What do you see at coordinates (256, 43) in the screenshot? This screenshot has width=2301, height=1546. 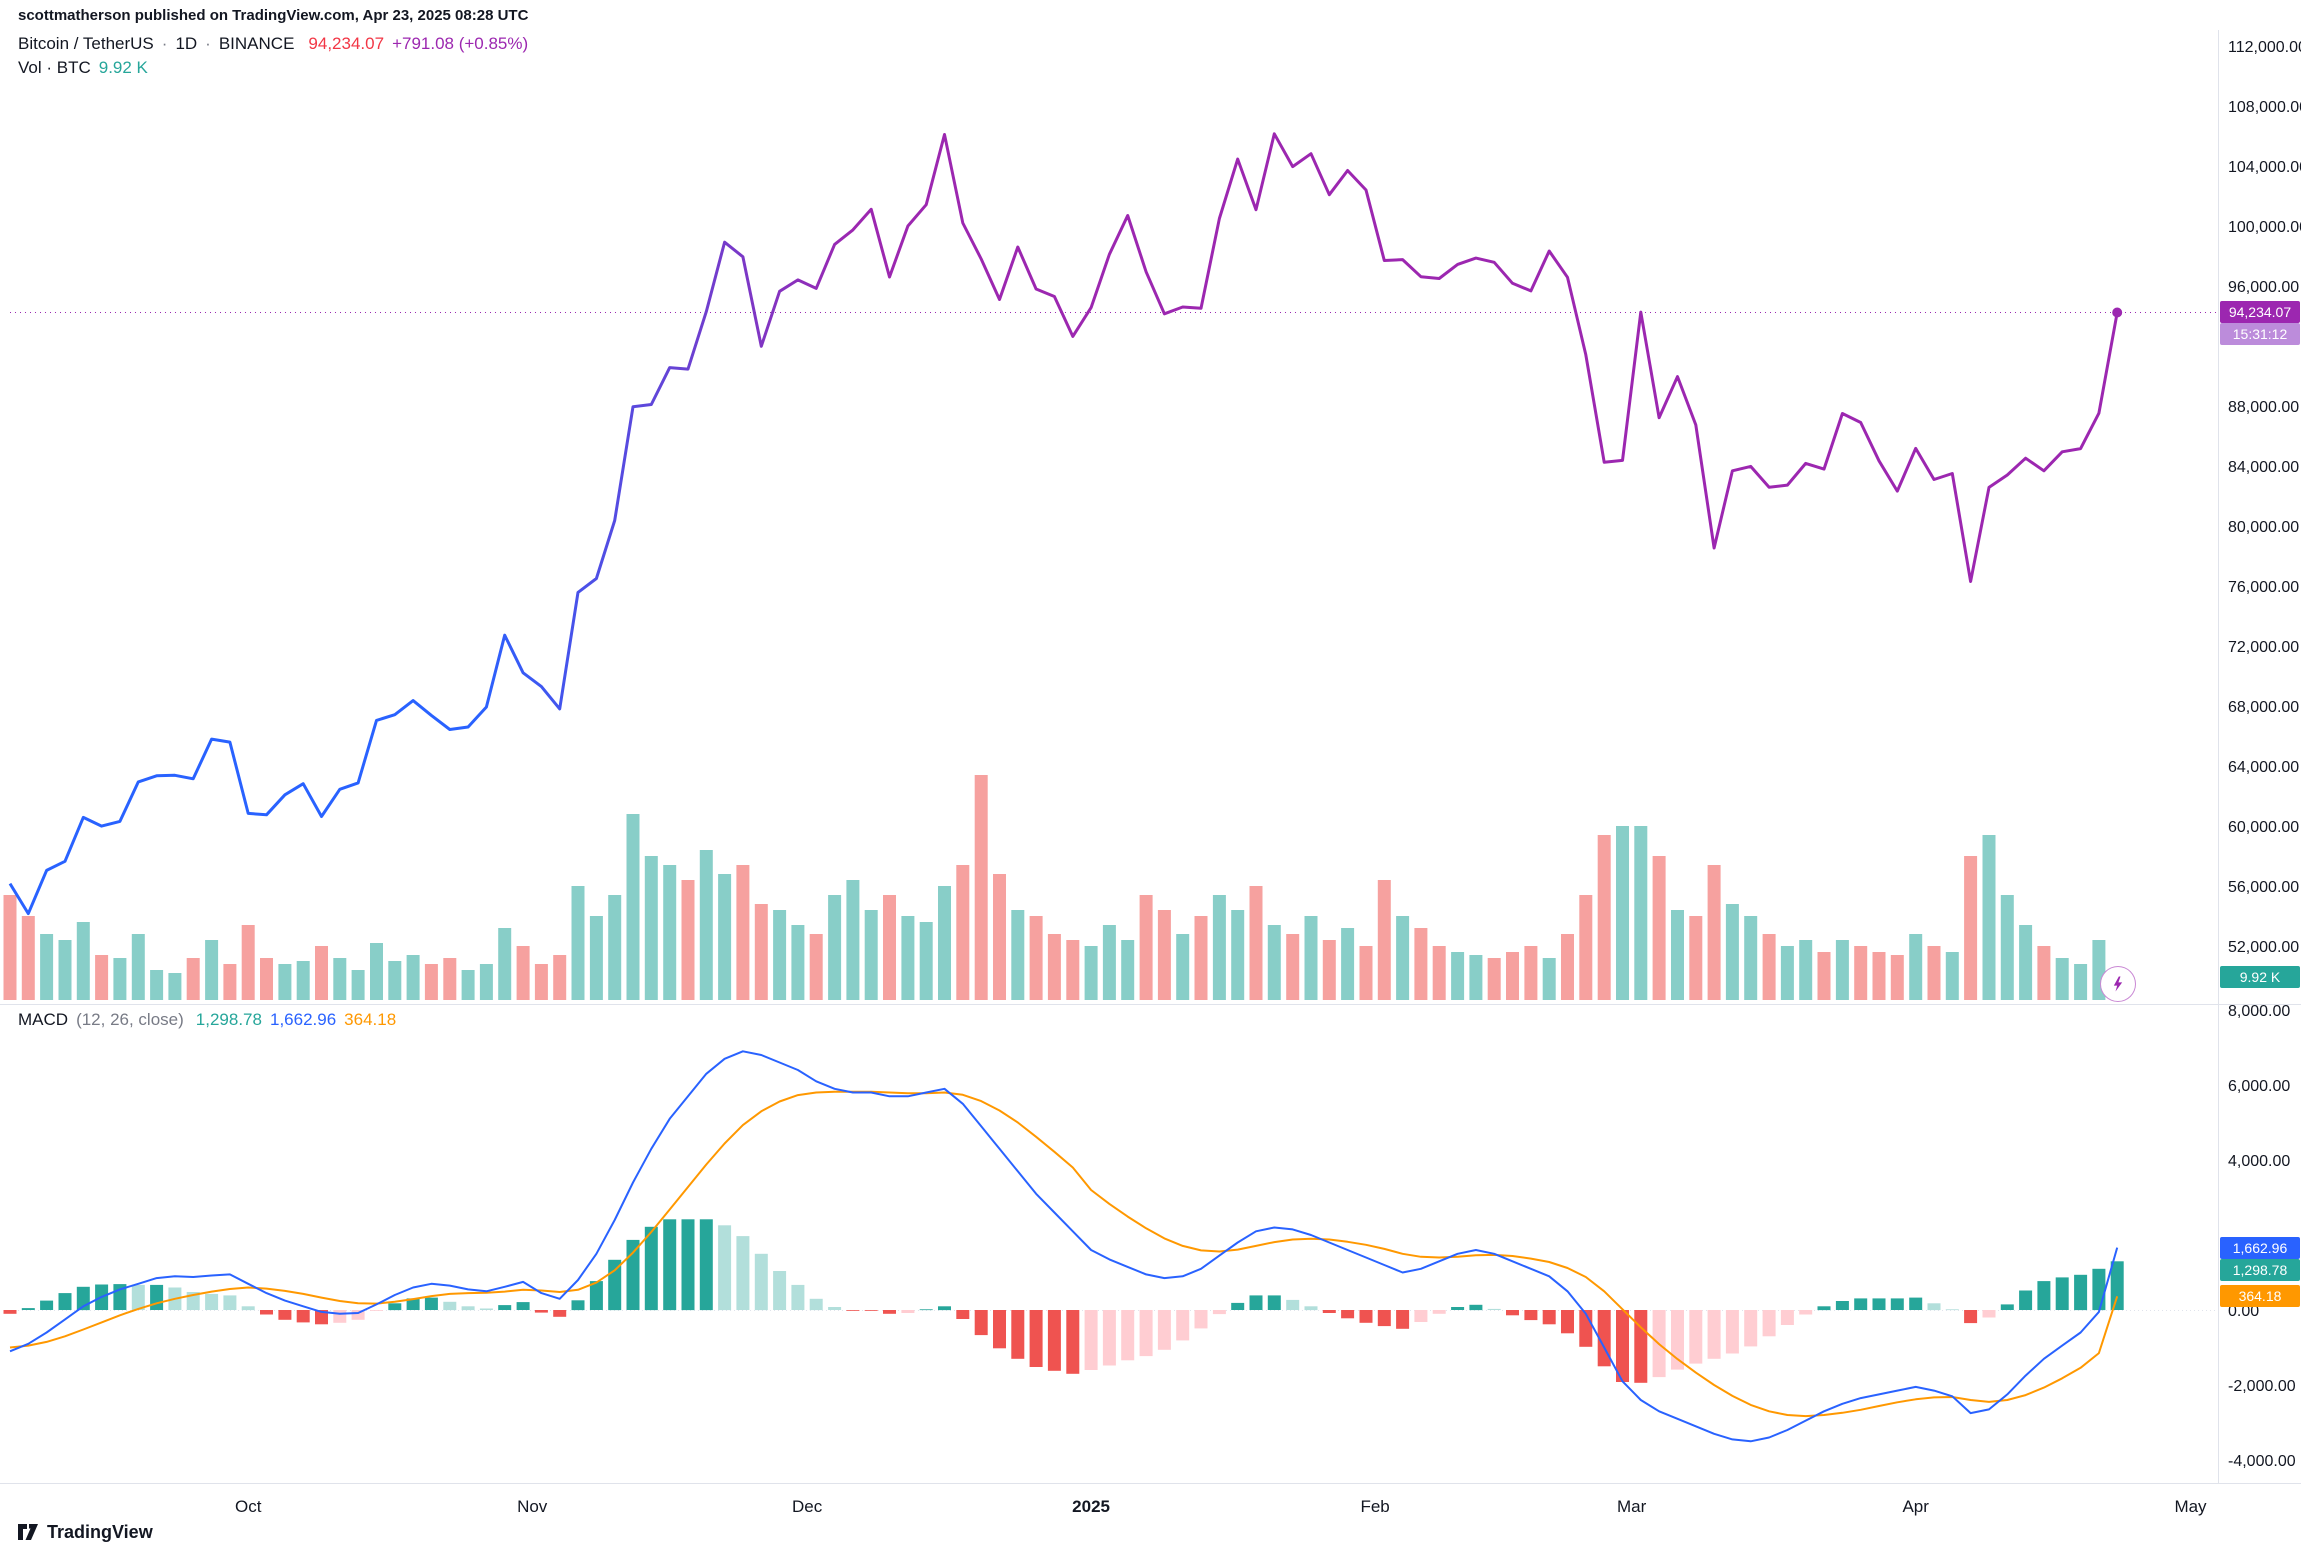 I see `exchange: BINANCE` at bounding box center [256, 43].